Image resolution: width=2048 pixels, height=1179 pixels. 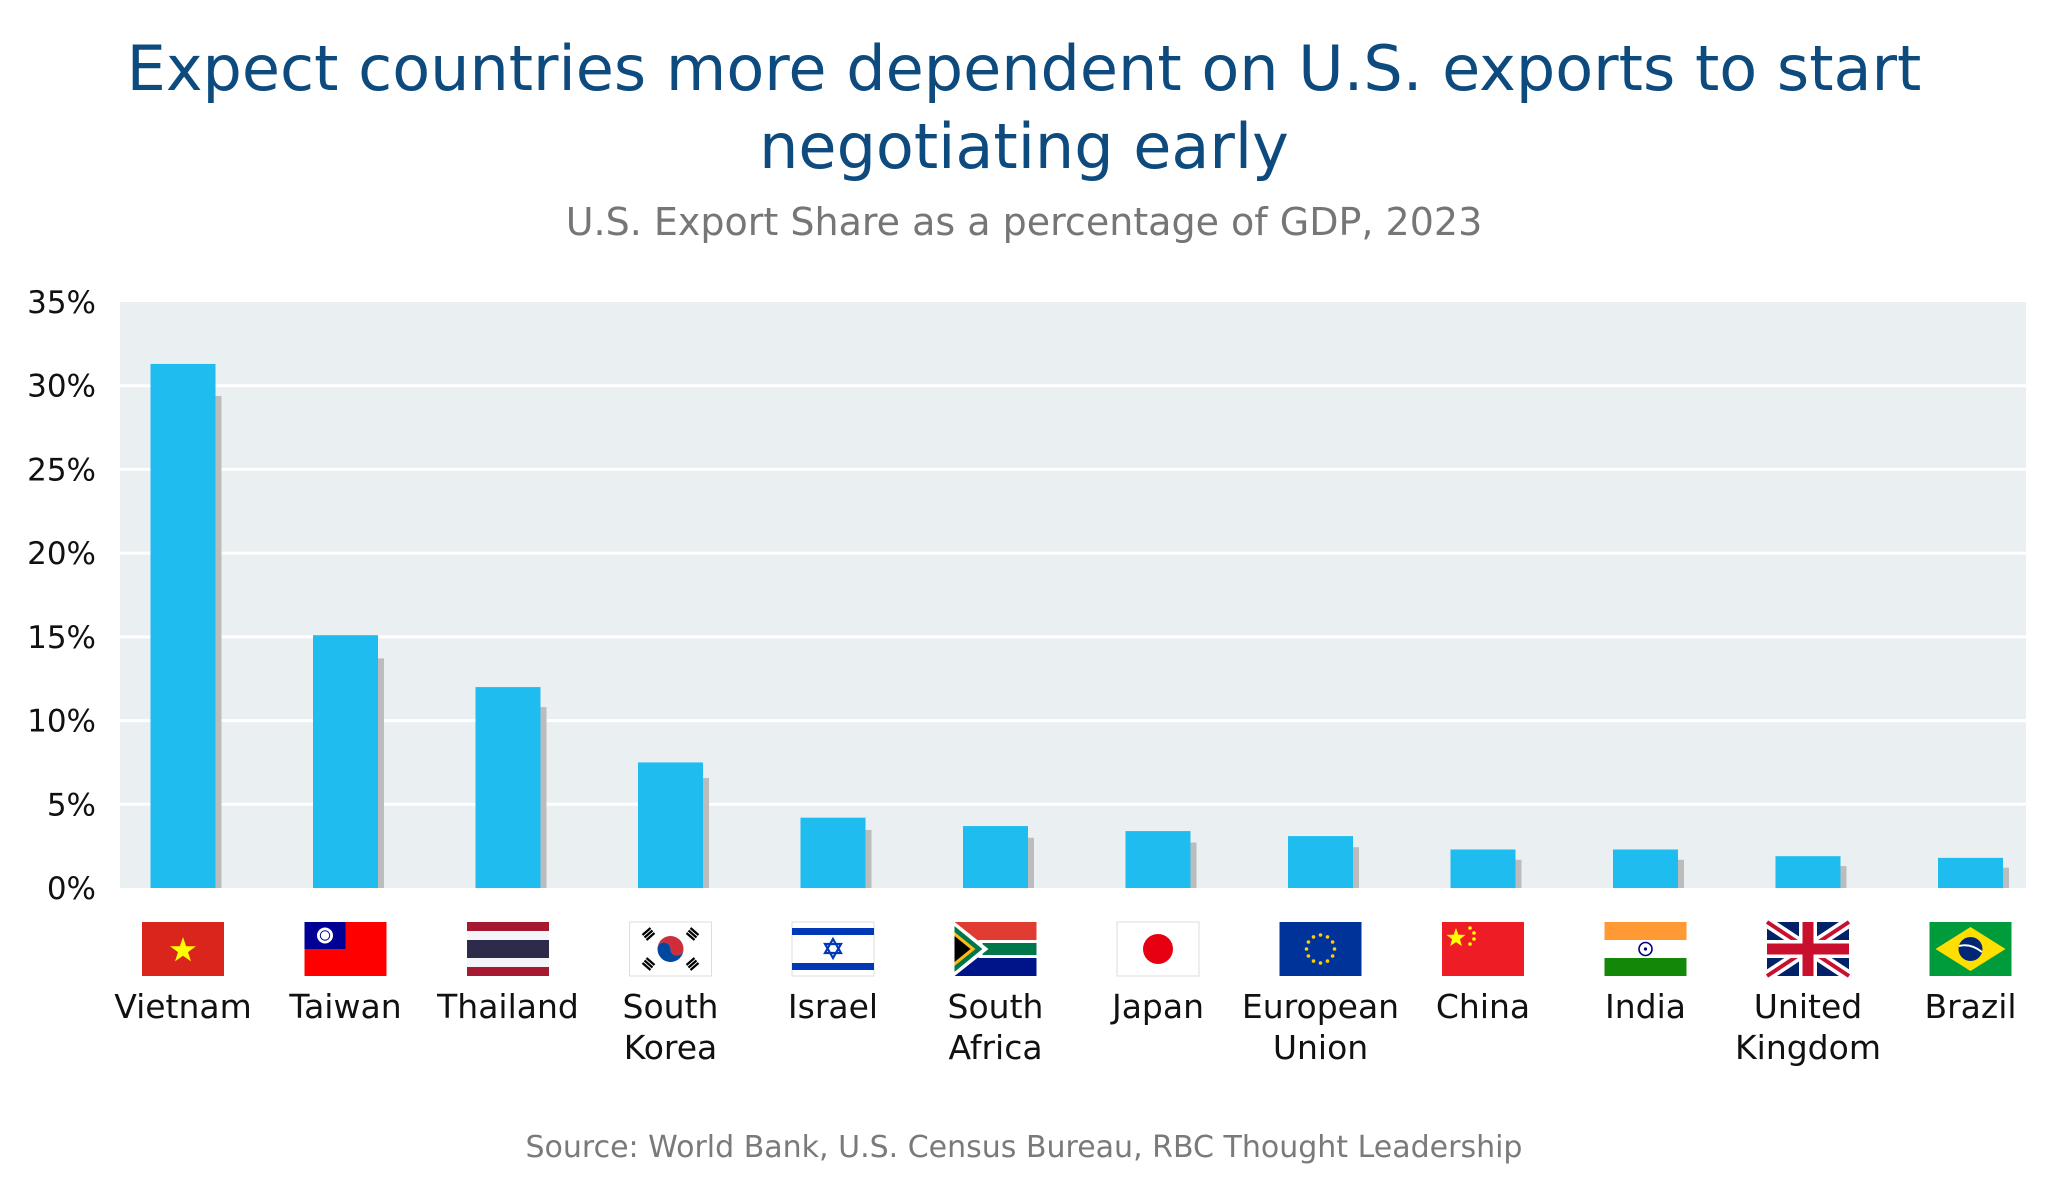 I want to click on category-label: Brazil, so click(x=1970, y=1006).